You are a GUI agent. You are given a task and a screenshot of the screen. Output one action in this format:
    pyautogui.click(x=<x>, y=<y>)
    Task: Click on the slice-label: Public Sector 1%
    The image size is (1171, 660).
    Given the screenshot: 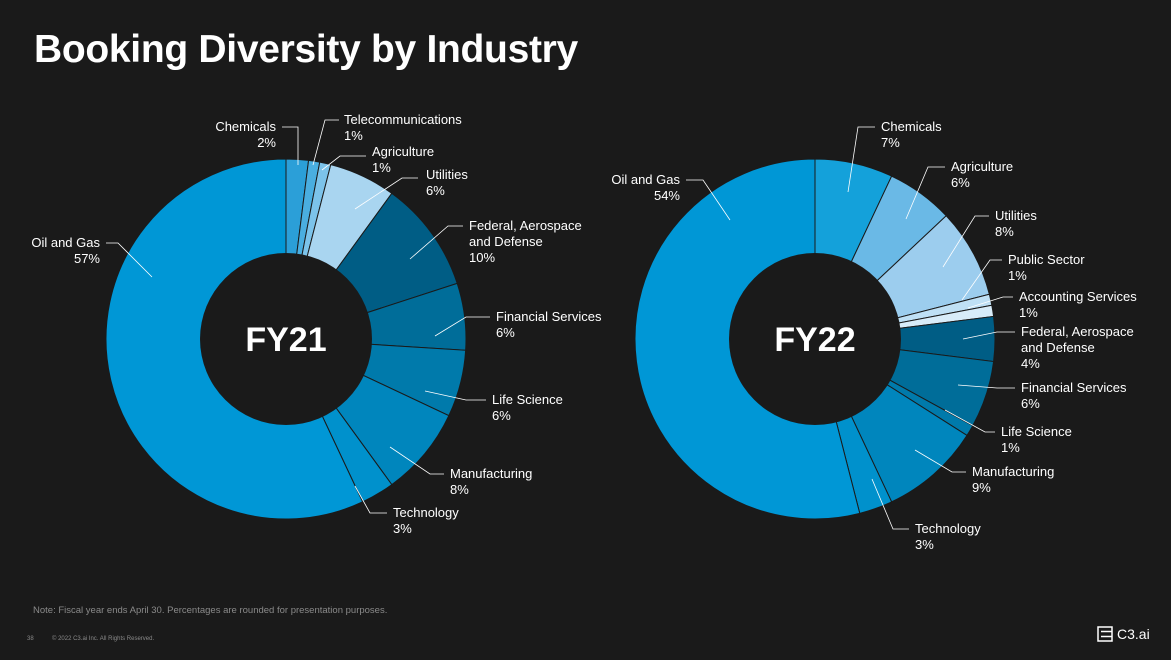 What is the action you would take?
    pyautogui.click(x=1046, y=267)
    